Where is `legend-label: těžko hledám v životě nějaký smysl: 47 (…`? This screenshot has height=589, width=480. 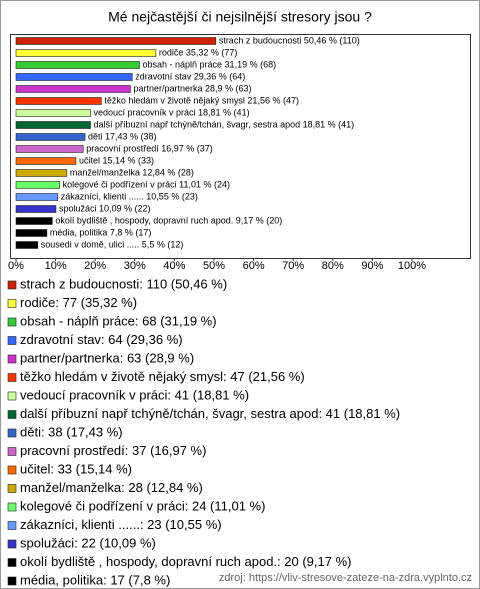
legend-label: těžko hledám v životě nějaký smysl: 47 (… is located at coordinates (162, 376).